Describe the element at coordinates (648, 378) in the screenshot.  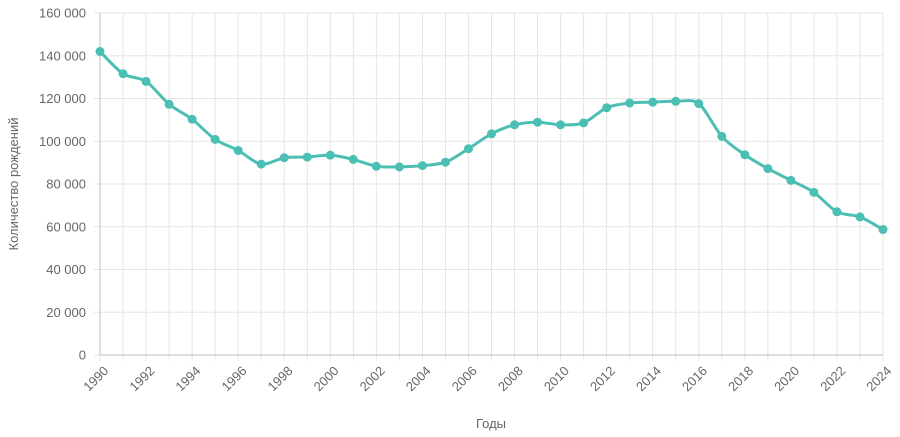
I see `x-tick-label: 2014` at that location.